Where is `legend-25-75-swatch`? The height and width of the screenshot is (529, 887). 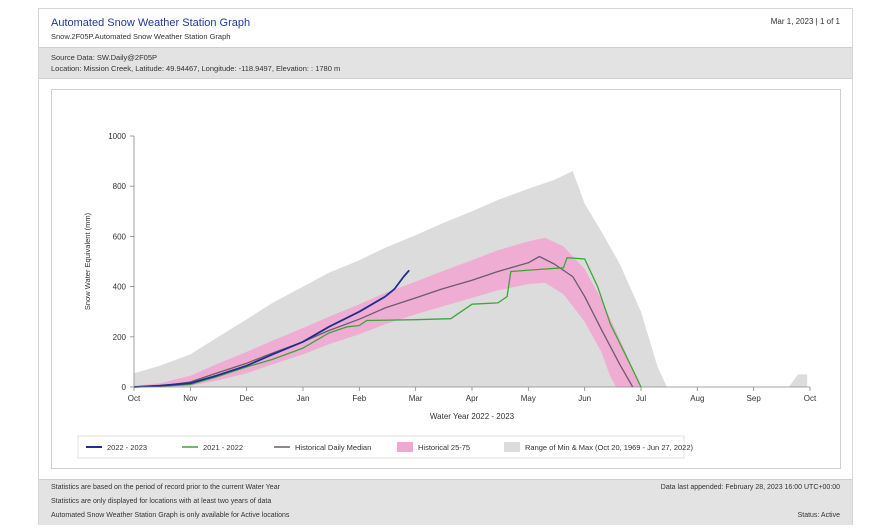
legend-25-75-swatch is located at coordinates (405, 447).